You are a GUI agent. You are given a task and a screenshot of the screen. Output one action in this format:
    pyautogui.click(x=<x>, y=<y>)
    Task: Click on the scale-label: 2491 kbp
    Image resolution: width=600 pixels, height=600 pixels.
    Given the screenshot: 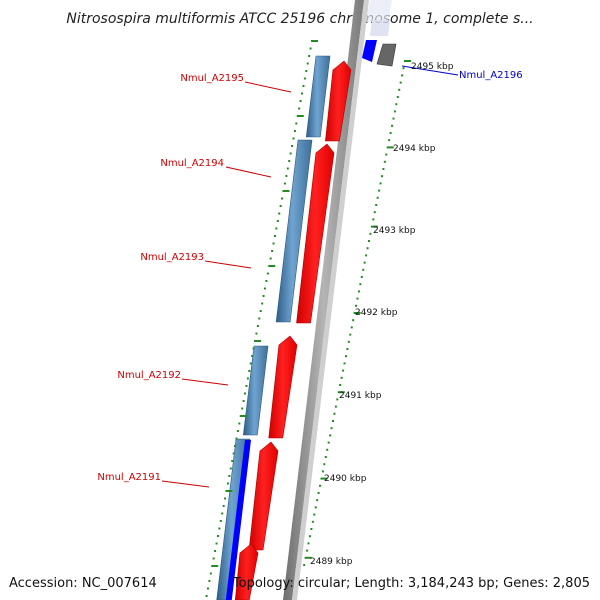 What is the action you would take?
    pyautogui.click(x=360, y=396)
    